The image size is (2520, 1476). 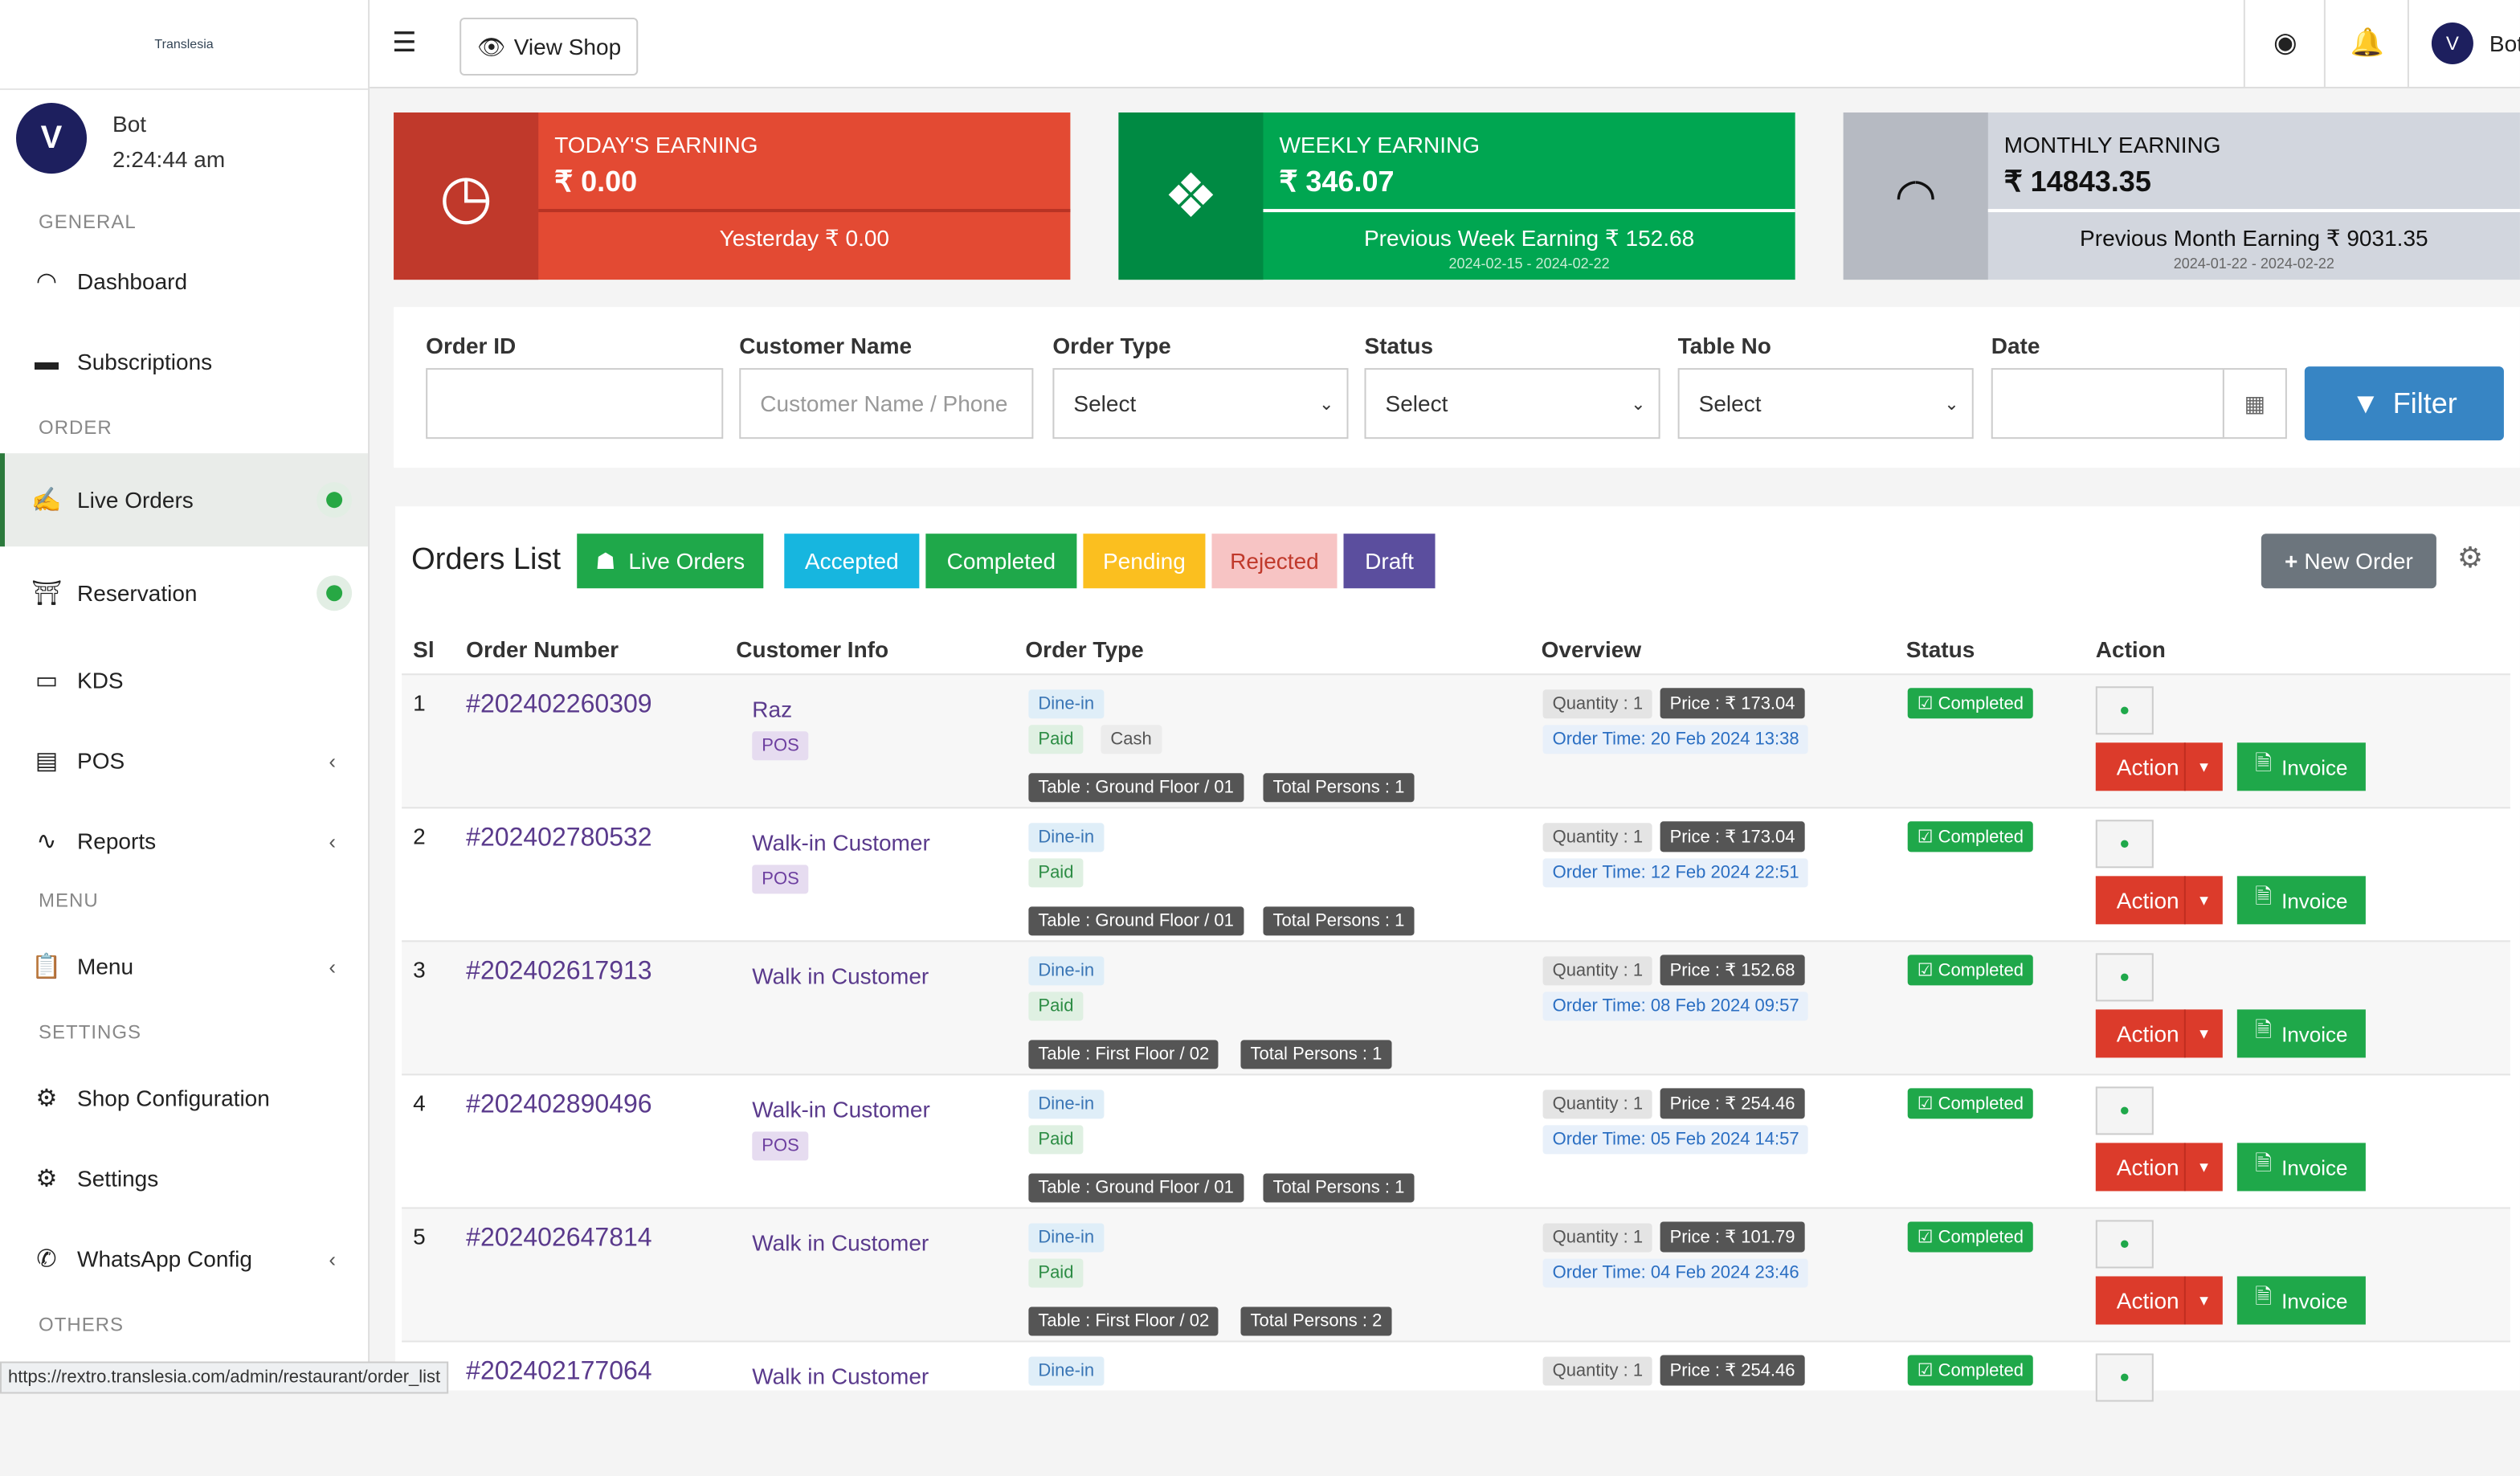 I want to click on column-header: Sl, so click(x=424, y=649).